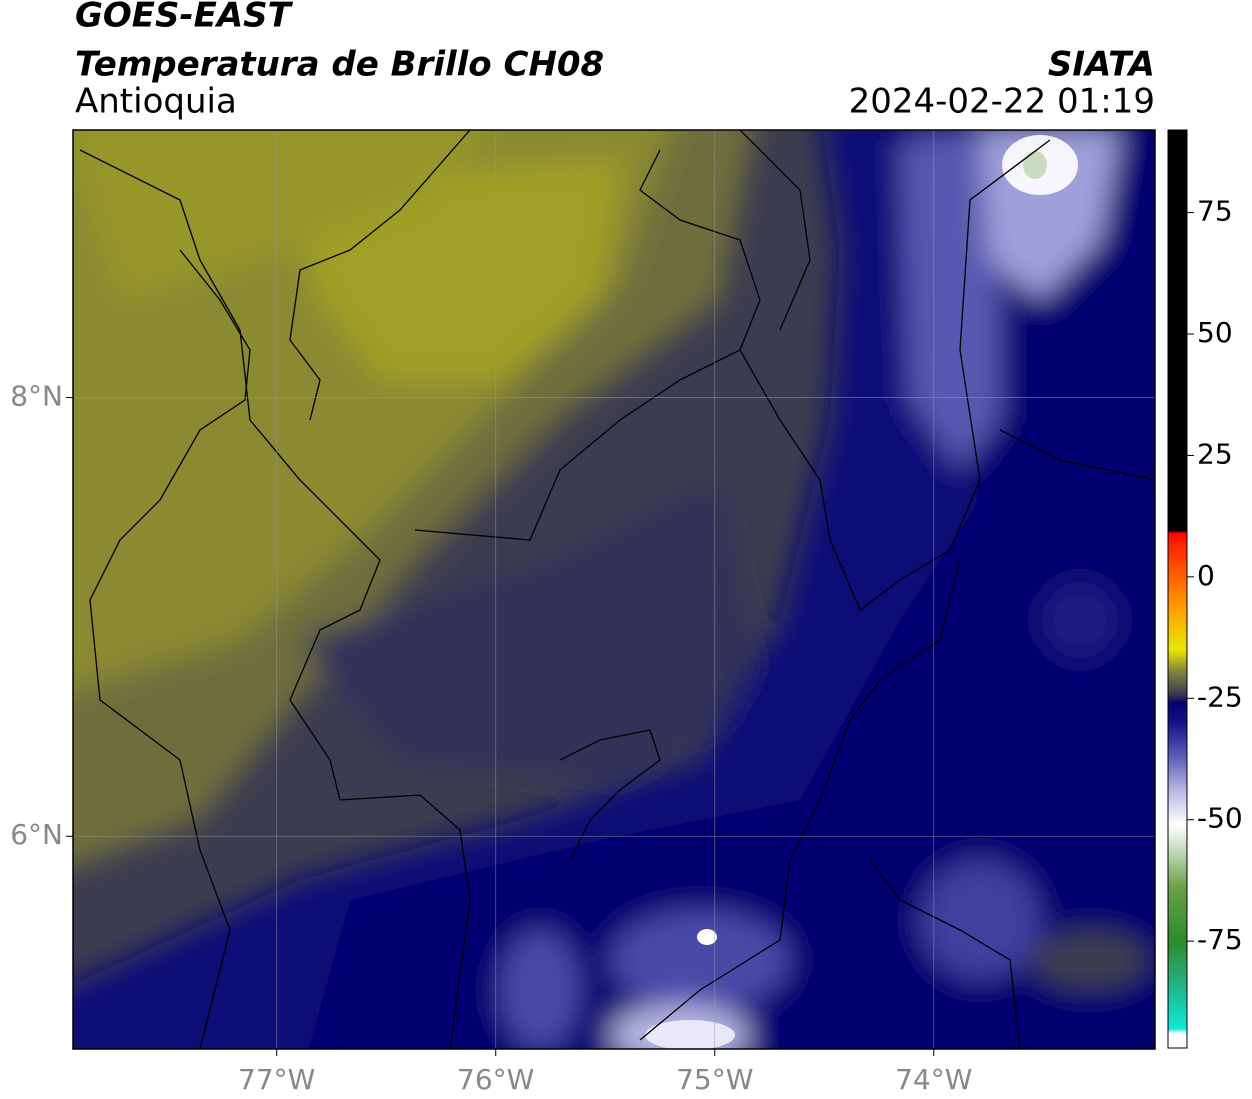 The image size is (1252, 1099). Describe the element at coordinates (1002, 102) in the screenshot. I see `datetime: 2024-02-22 01:19` at that location.